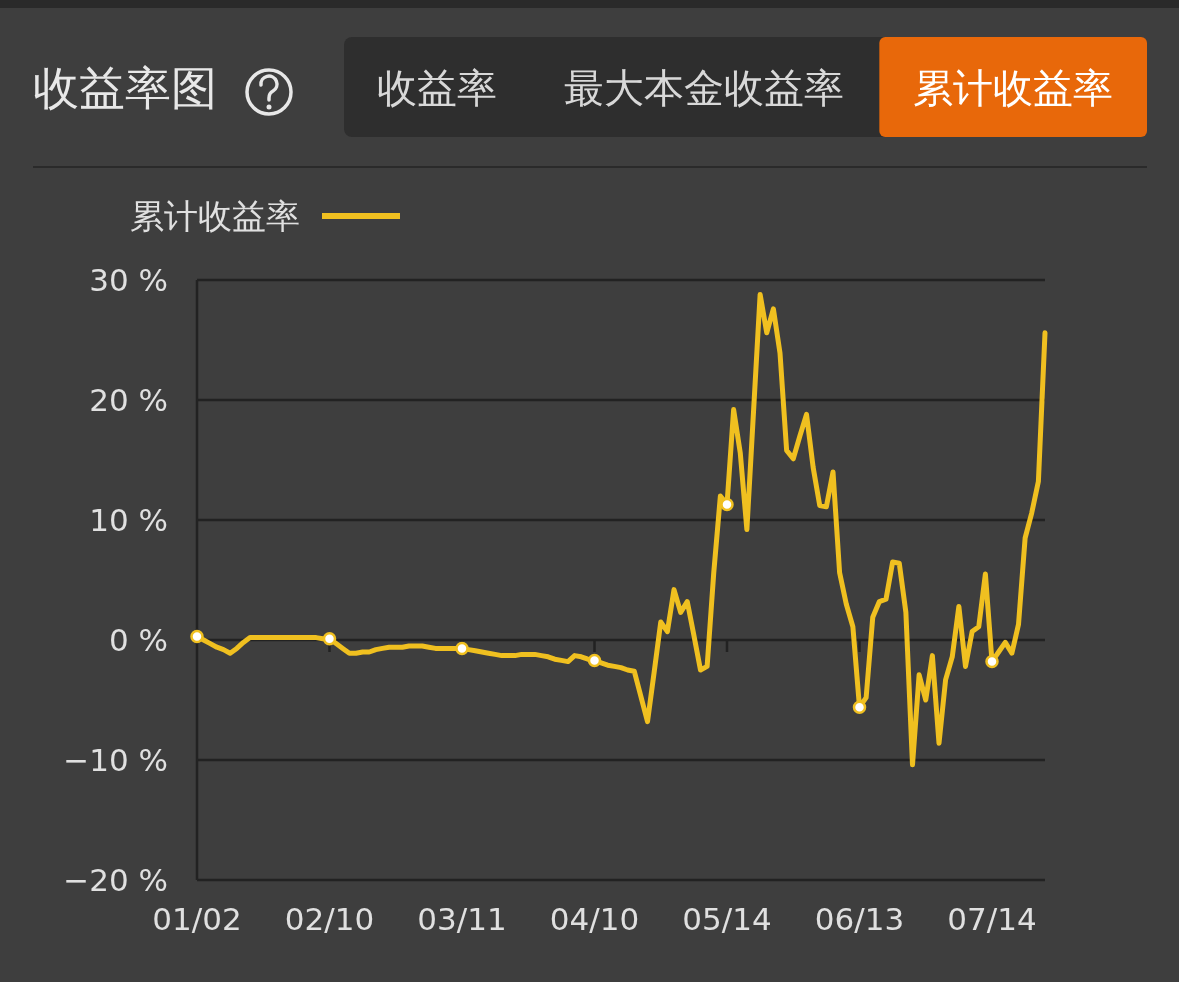 The image size is (1179, 982). I want to click on y-tick-label: 30 %, so click(128, 280).